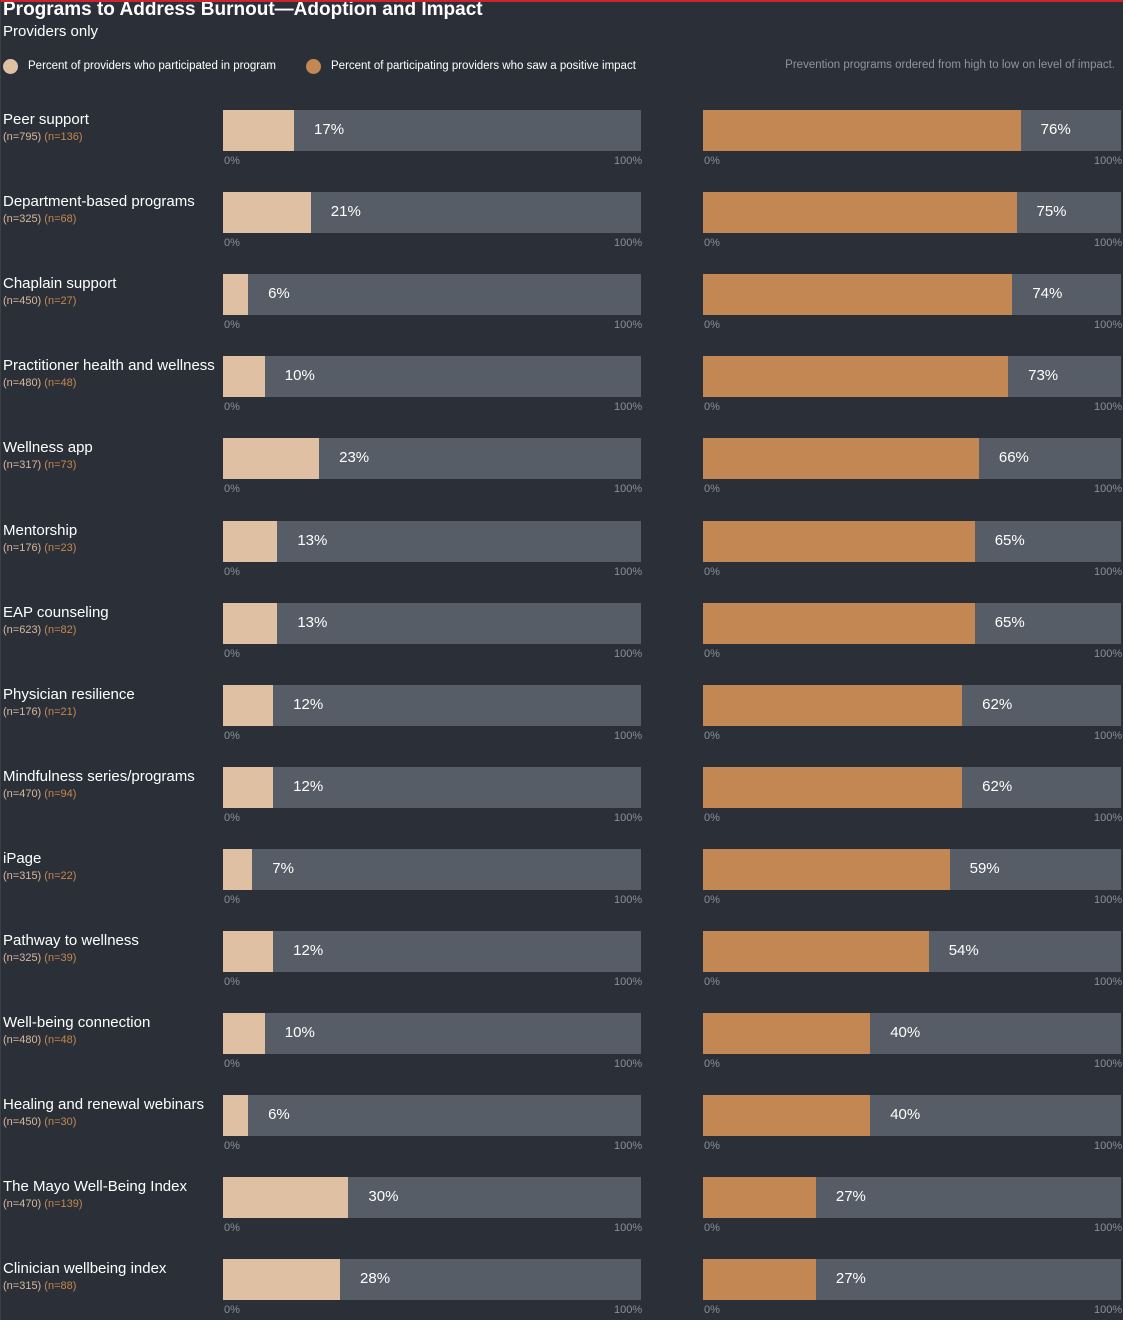 The image size is (1126, 1327). I want to click on impact-bar-track: 65%, so click(912, 541).